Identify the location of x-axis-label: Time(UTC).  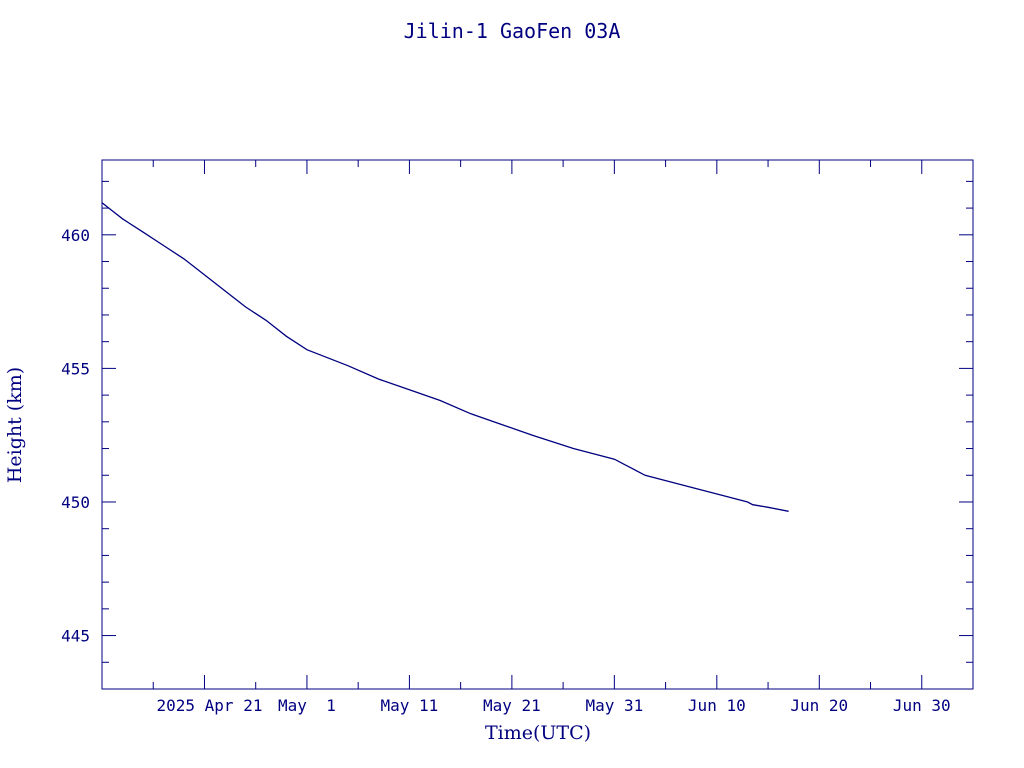
(538, 733).